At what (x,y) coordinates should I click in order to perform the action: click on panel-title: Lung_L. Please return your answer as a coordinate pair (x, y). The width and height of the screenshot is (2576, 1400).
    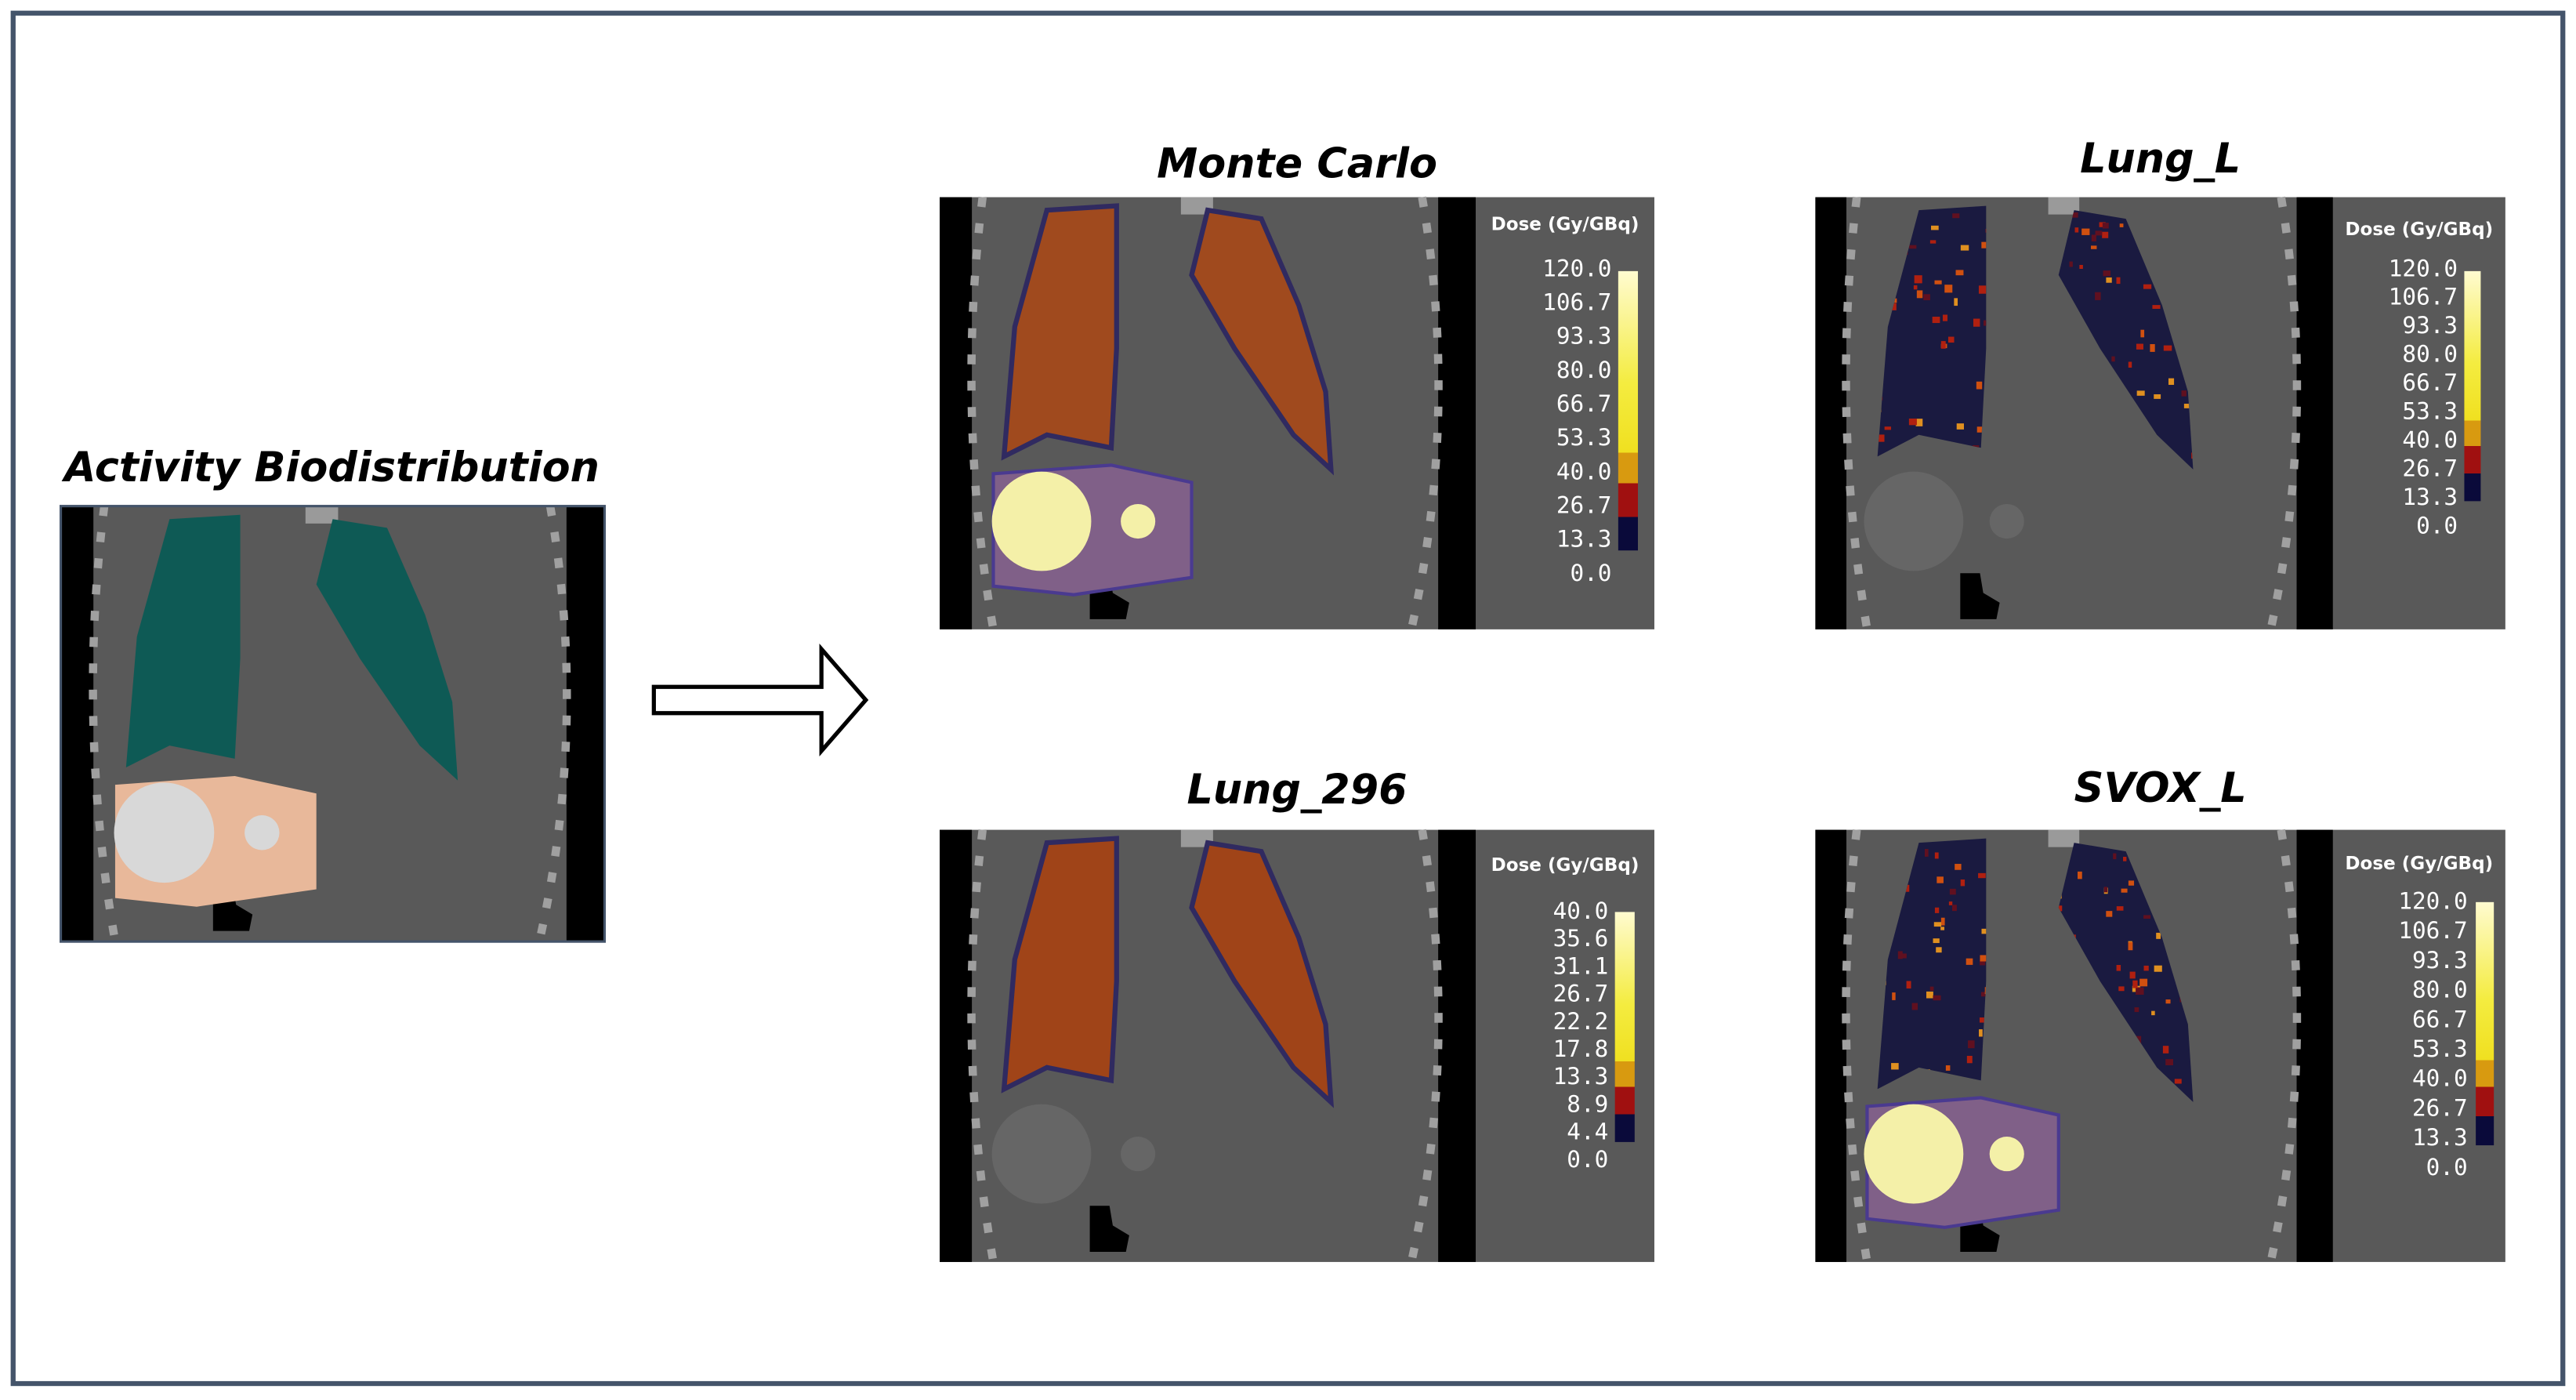
    Looking at the image, I should click on (2160, 159).